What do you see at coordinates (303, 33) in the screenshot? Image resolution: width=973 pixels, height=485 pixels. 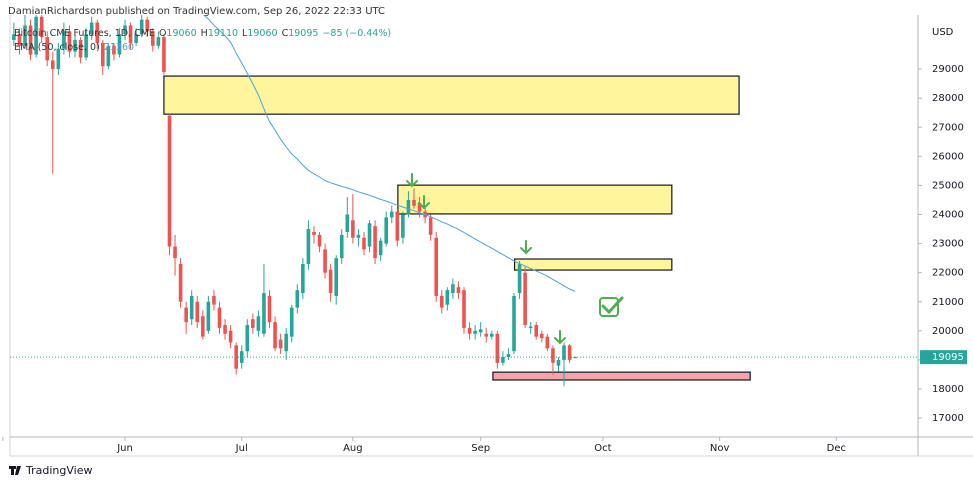 I see `ohlc-value: 19095` at bounding box center [303, 33].